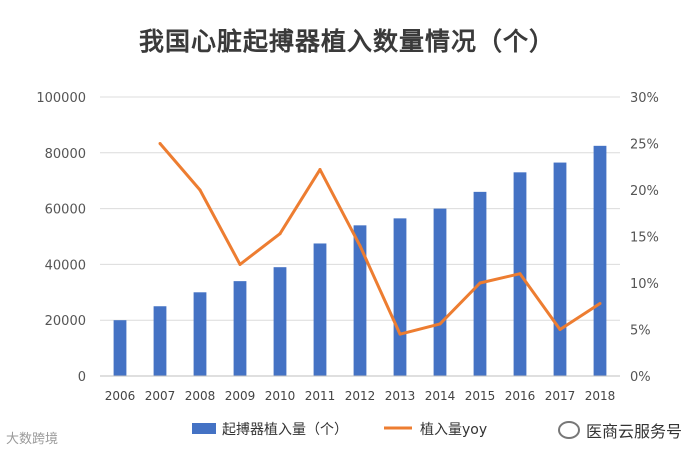  What do you see at coordinates (600, 396) in the screenshot?
I see `x-tick-label: 2018` at bounding box center [600, 396].